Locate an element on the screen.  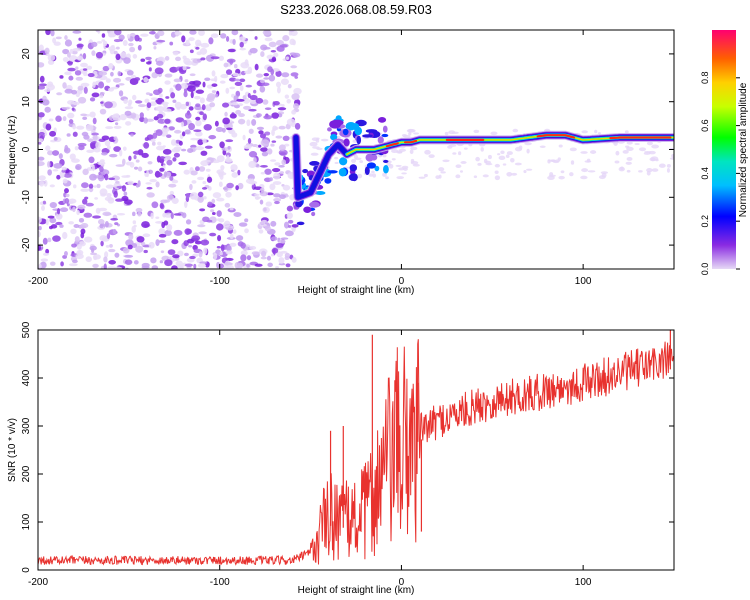
y-tick-label: 20 is located at coordinates (26, 54).